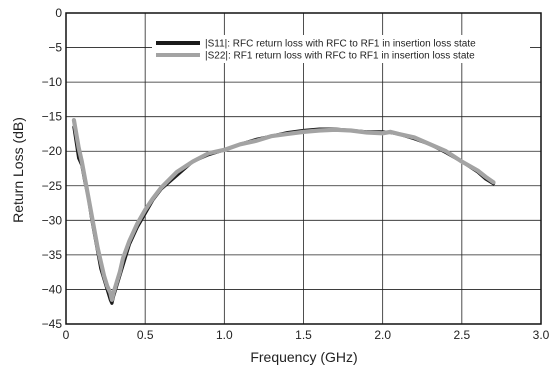 Image resolution: width=553 pixels, height=368 pixels. I want to click on y-tick-label: −30, so click(52, 220).